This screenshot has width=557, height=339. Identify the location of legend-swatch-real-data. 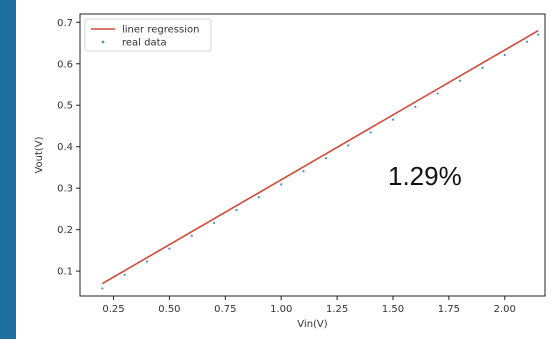
(103, 42).